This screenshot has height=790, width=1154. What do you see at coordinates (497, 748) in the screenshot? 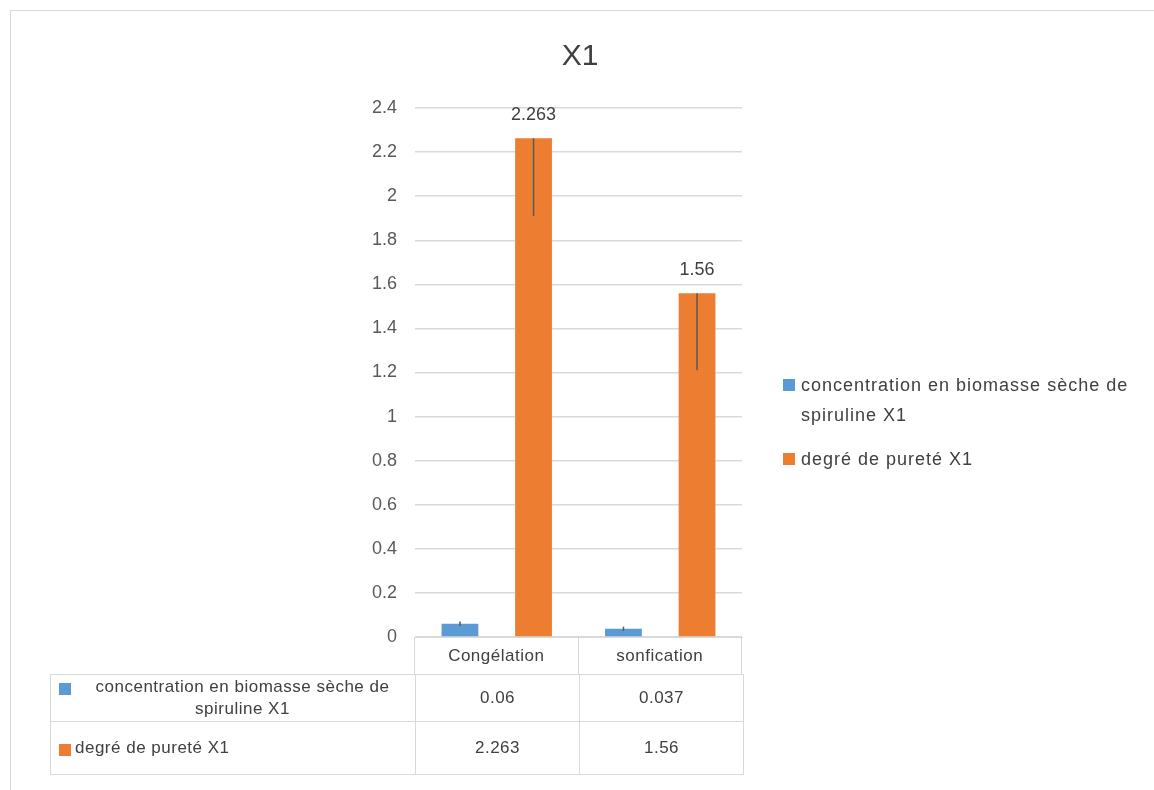
I see `text: 2.263` at bounding box center [497, 748].